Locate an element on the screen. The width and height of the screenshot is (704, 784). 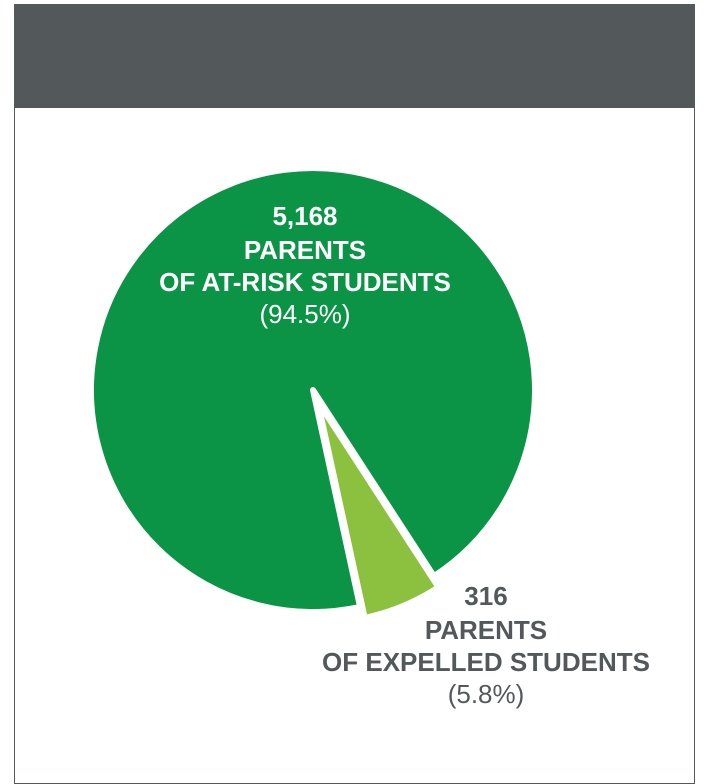
expelled-count: 316 is located at coordinates (486, 596).